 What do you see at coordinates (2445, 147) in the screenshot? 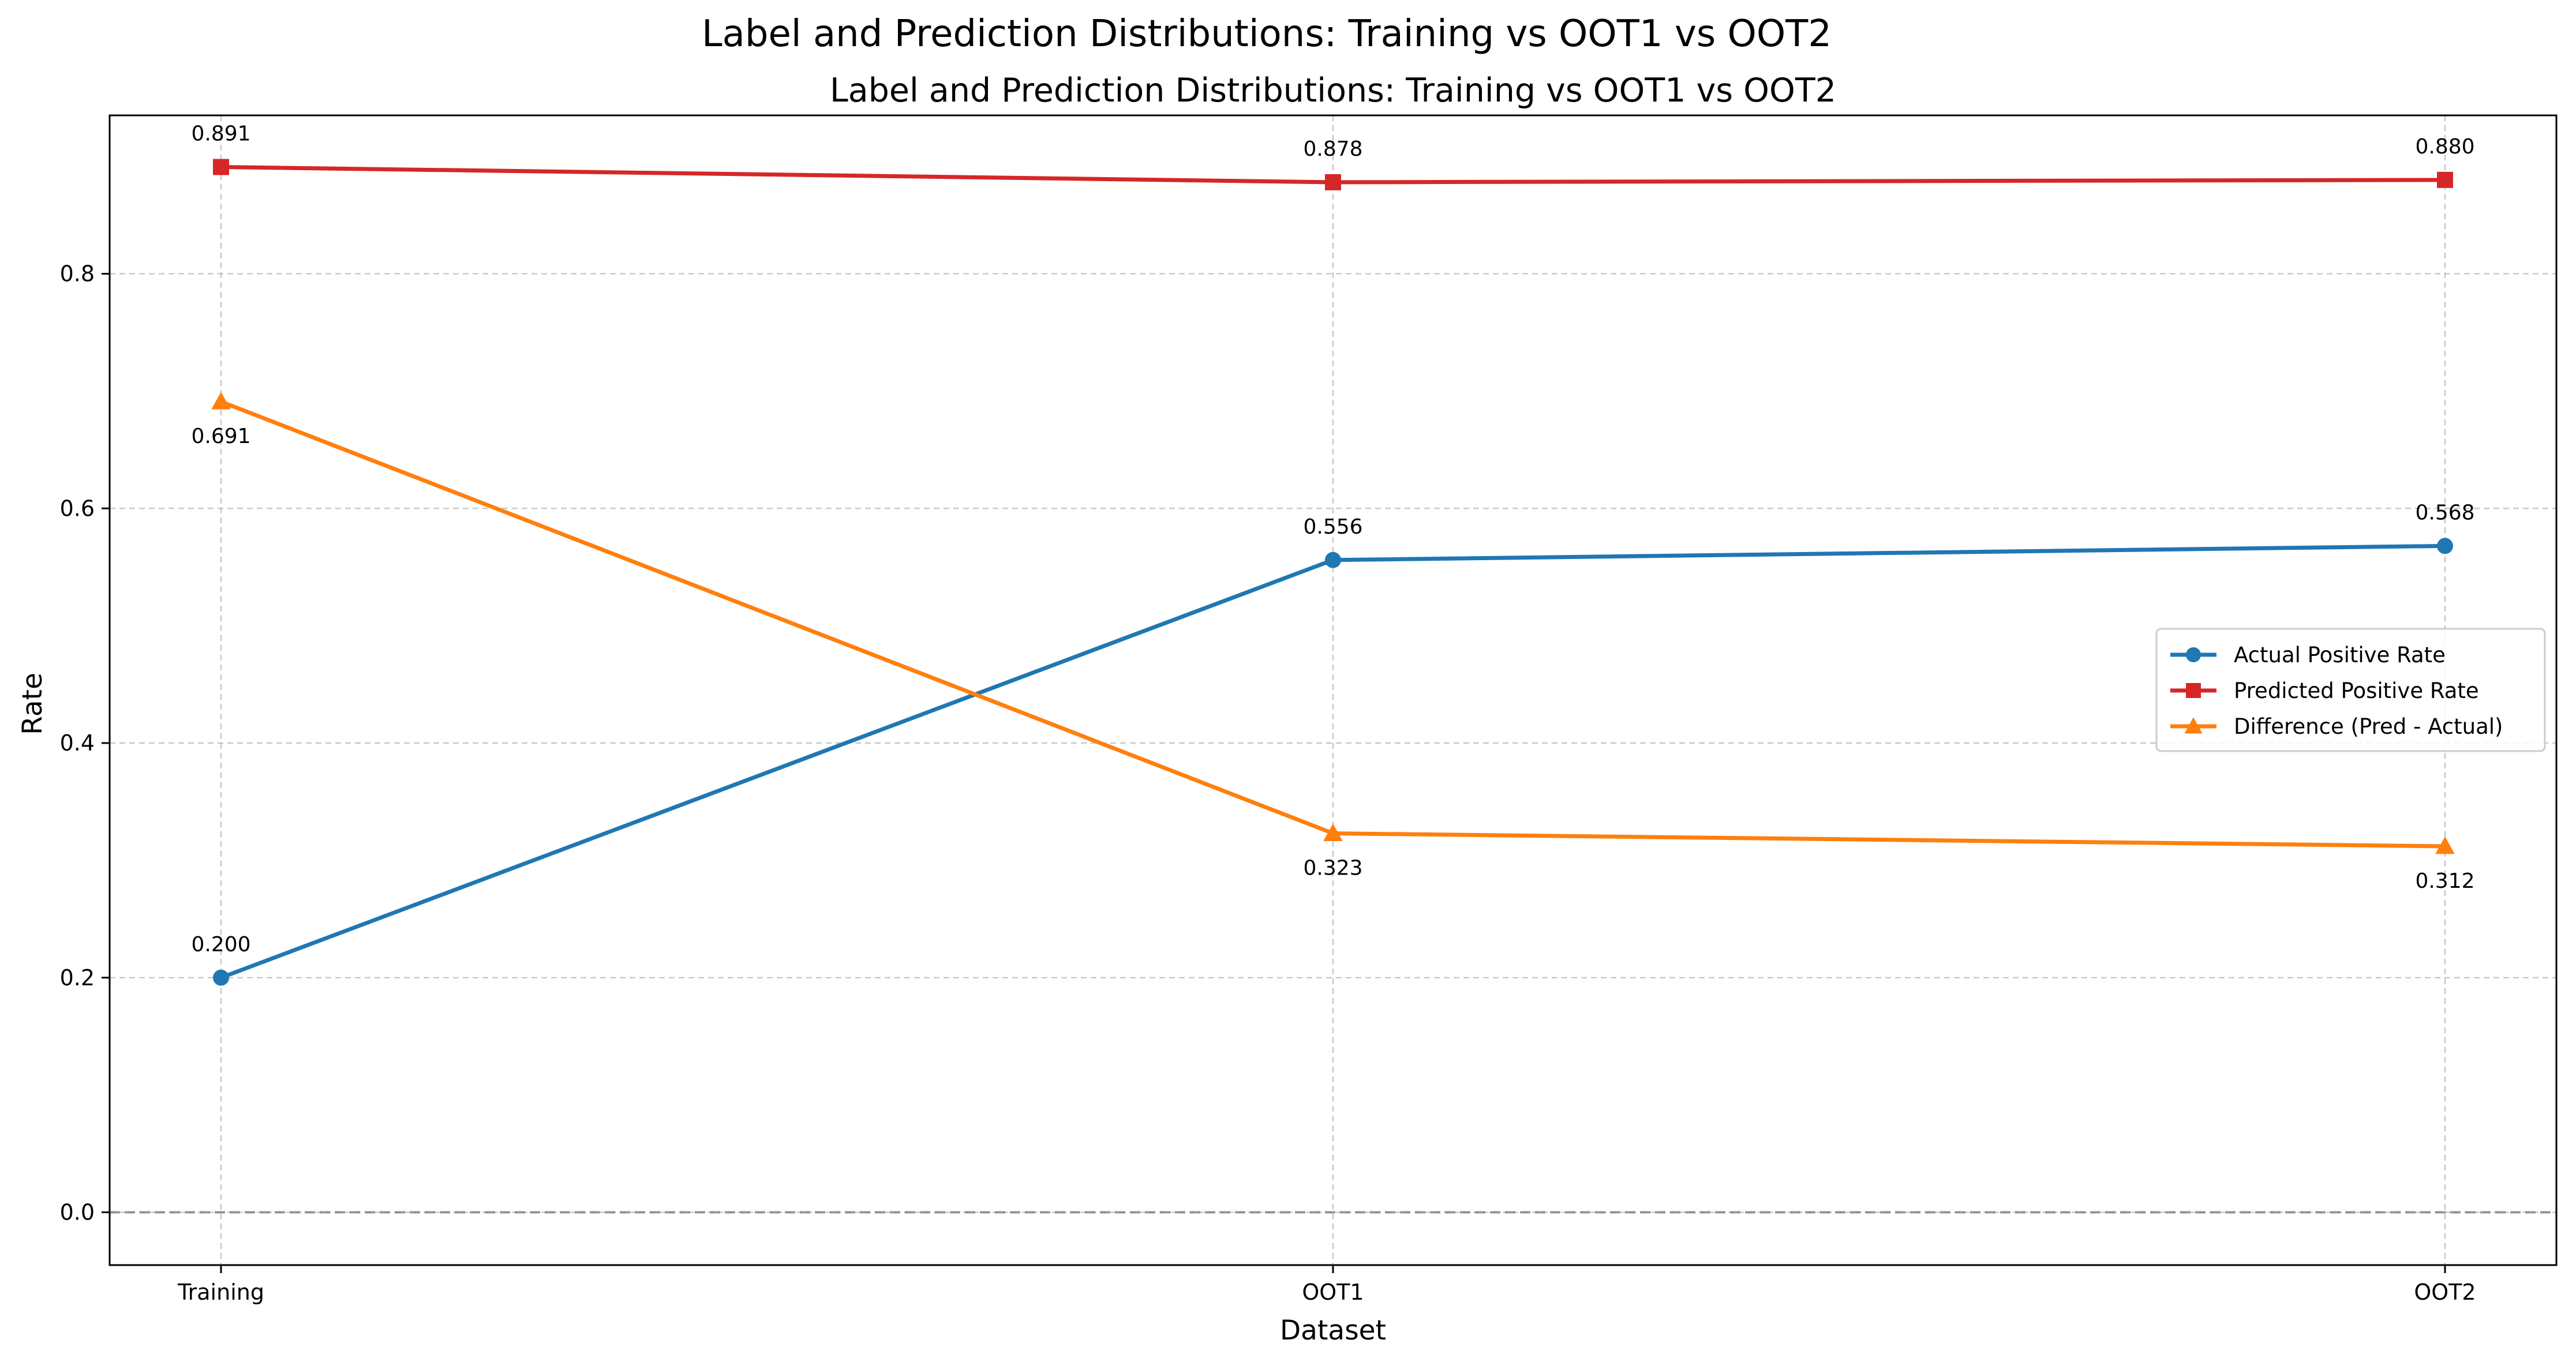
I see `data-label: 0.880` at bounding box center [2445, 147].